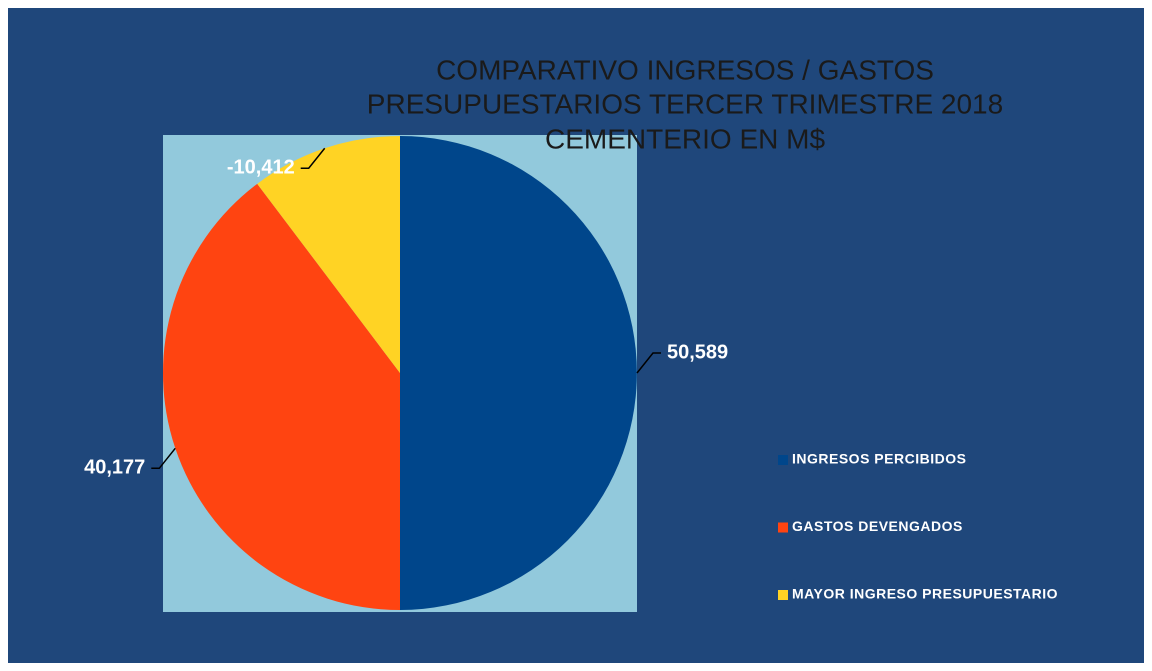  What do you see at coordinates (685, 138) in the screenshot?
I see `chart-title: CEMENTERIO EN M$` at bounding box center [685, 138].